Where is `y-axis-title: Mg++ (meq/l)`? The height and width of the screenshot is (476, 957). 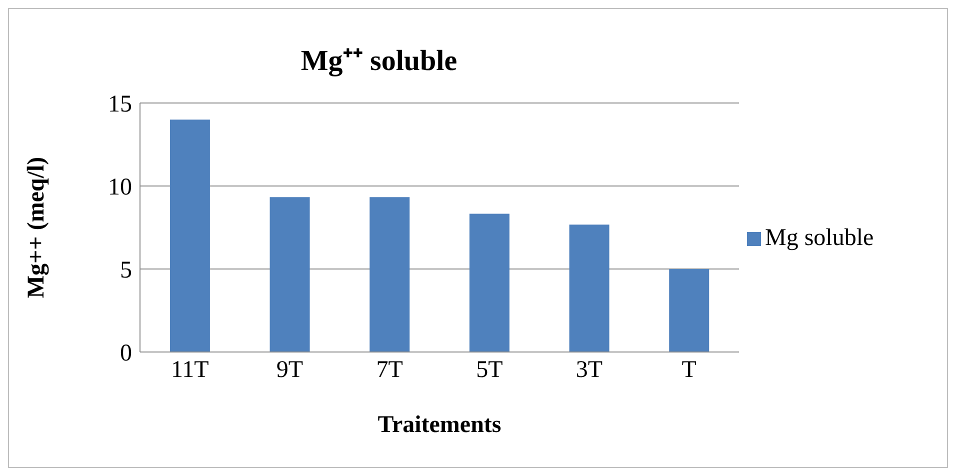
y-axis-title: Mg++ (meq/l) is located at coordinates (37, 227).